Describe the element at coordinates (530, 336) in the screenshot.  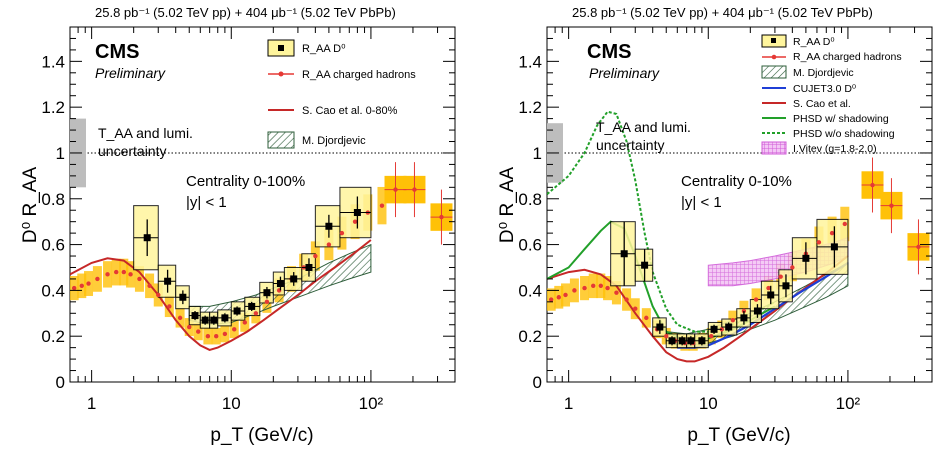
I see `y-tick-label: 0.2` at that location.